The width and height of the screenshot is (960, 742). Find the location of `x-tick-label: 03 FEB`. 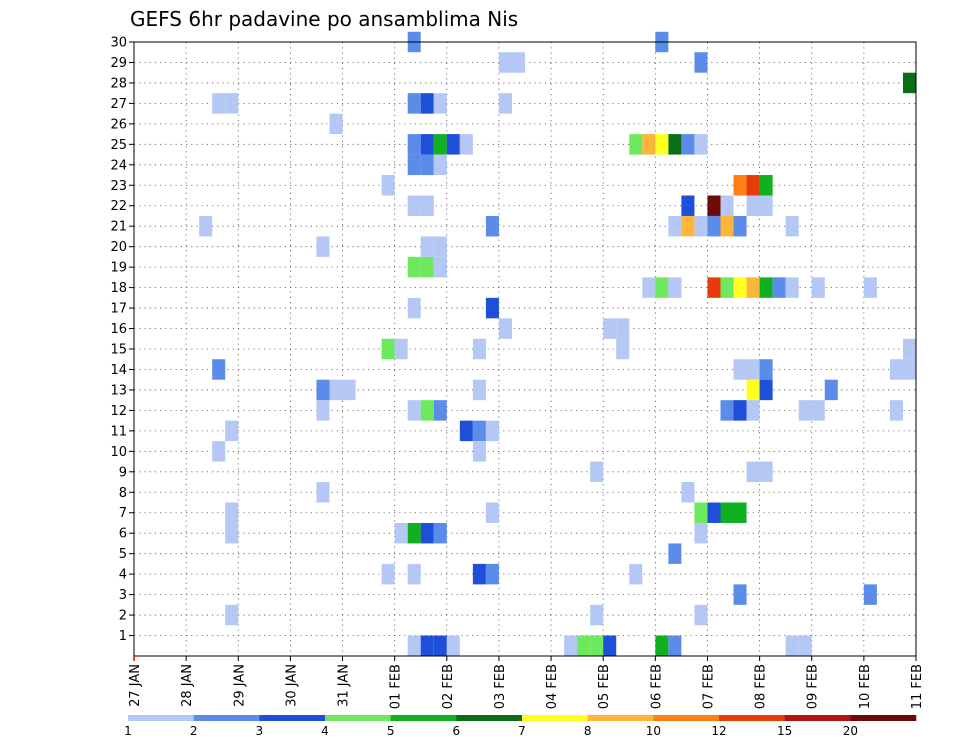

x-tick-label: 03 FEB is located at coordinates (500, 686).